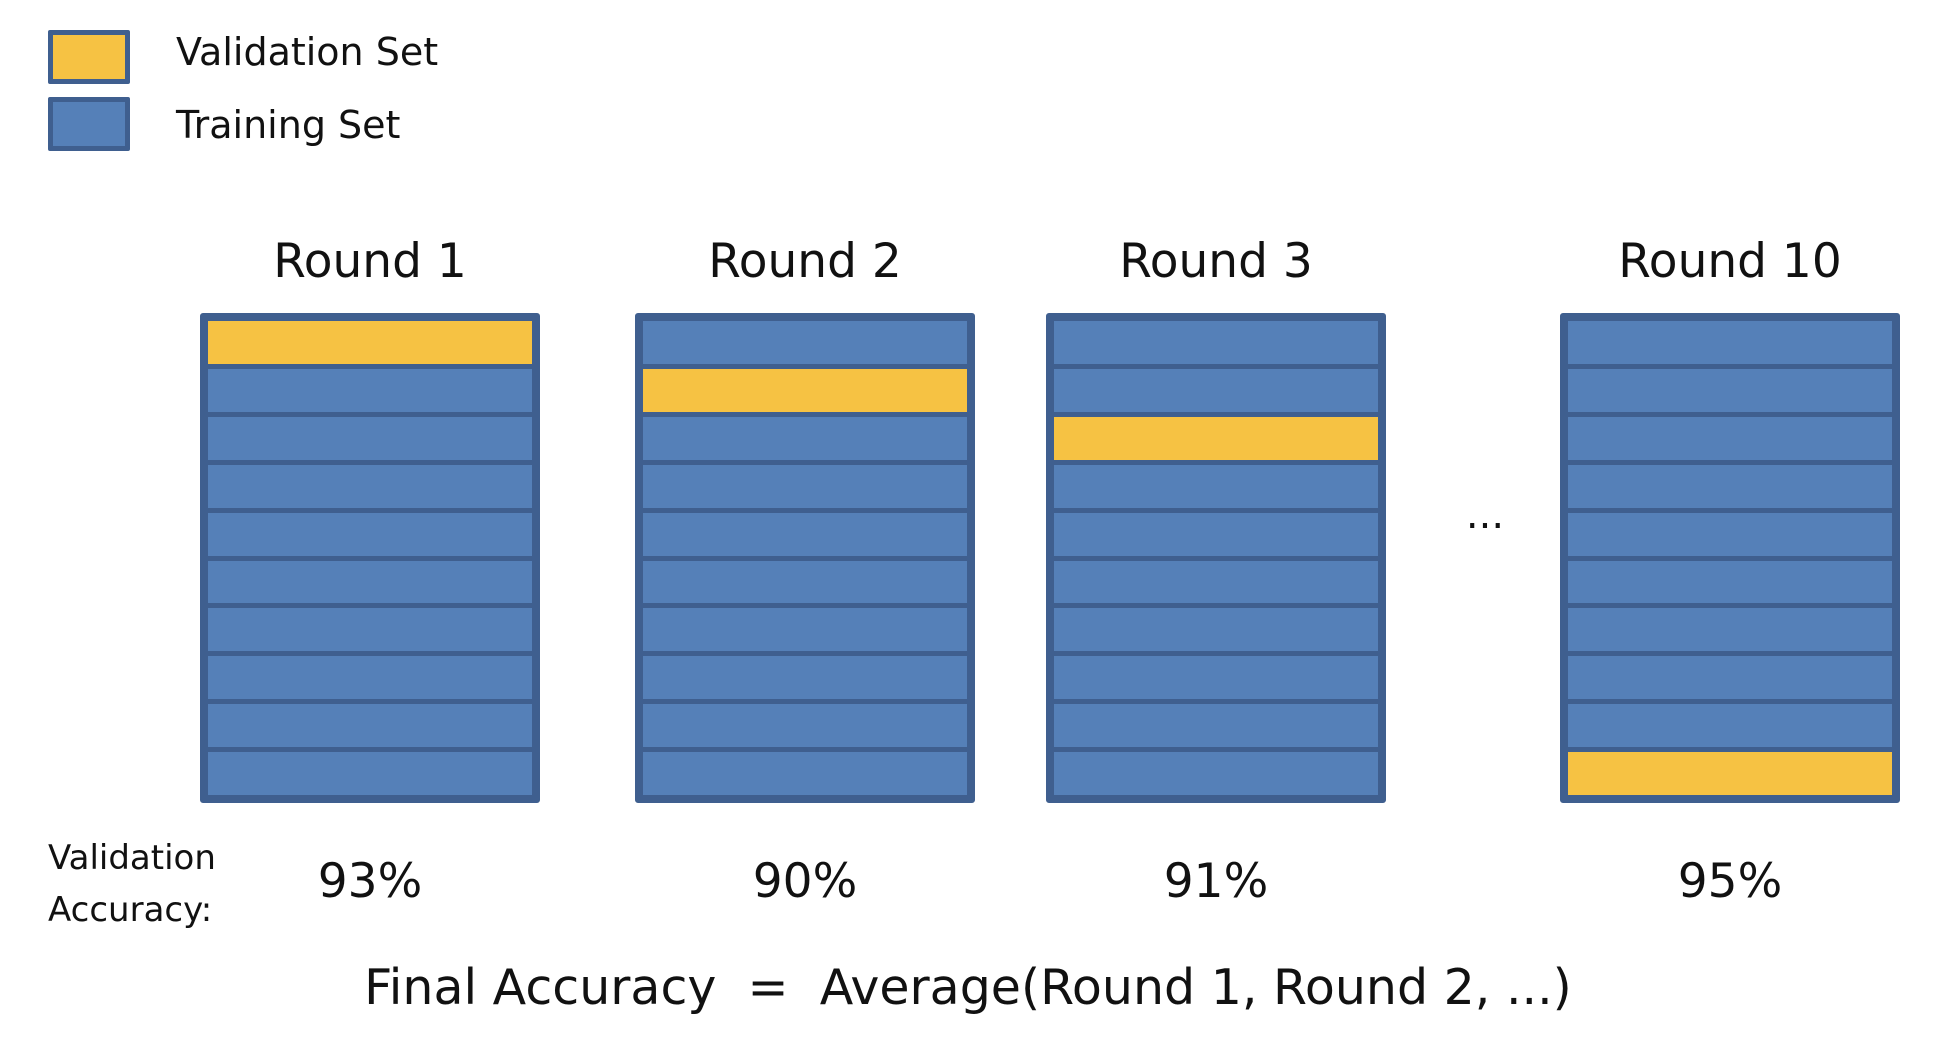  I want to click on validation-accuracy-label: Validation Accuracy:, so click(132, 884).